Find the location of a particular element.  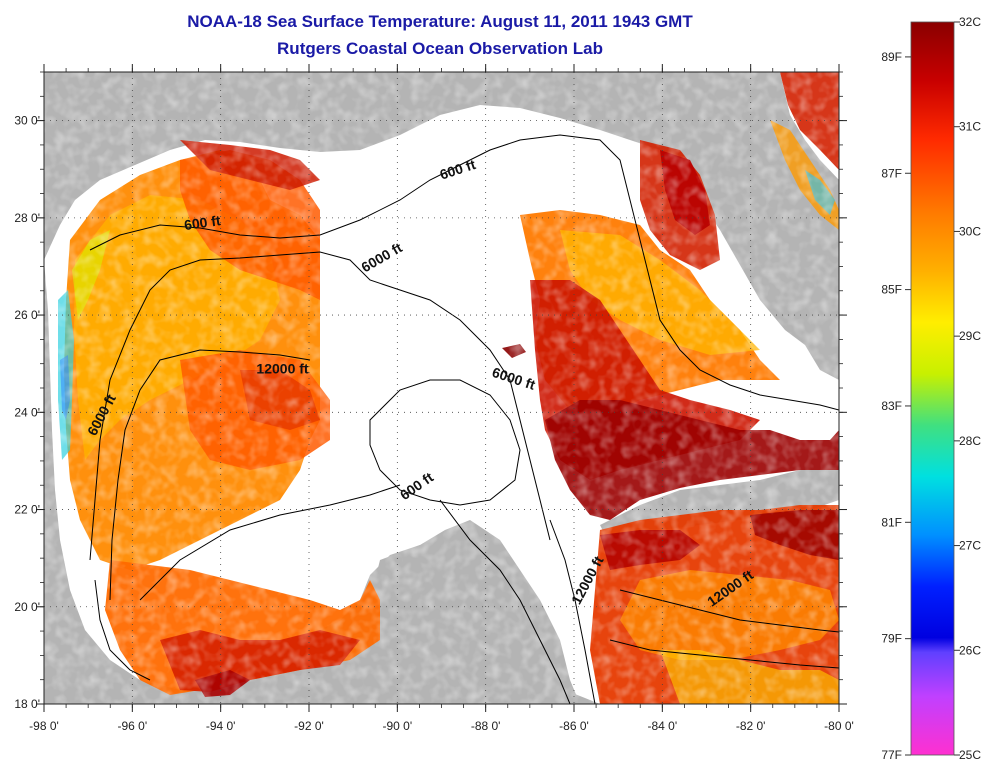

colorbar-f-label: 81F is located at coordinates (891, 522).